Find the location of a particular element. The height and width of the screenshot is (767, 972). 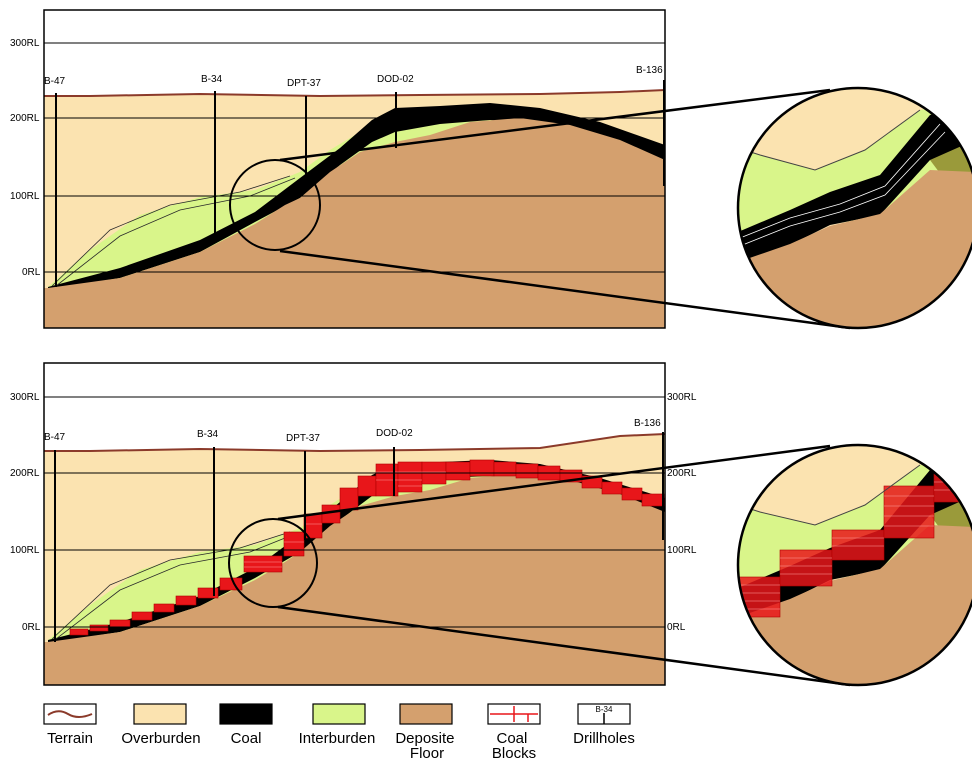

bottom-rl-200-left: 200RL is located at coordinates (25, 473).